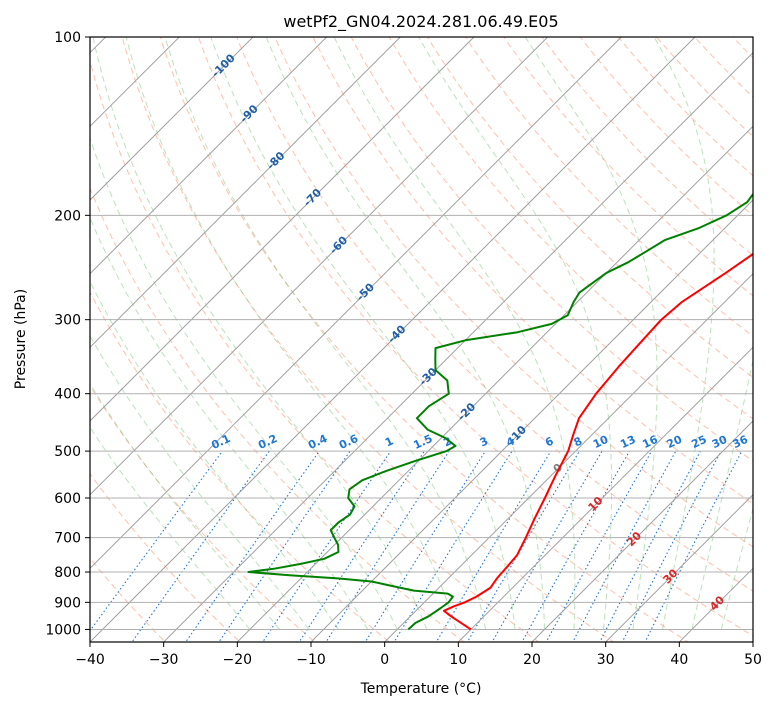  What do you see at coordinates (90, 660) in the screenshot?
I see `x-tick-label: −40` at bounding box center [90, 660].